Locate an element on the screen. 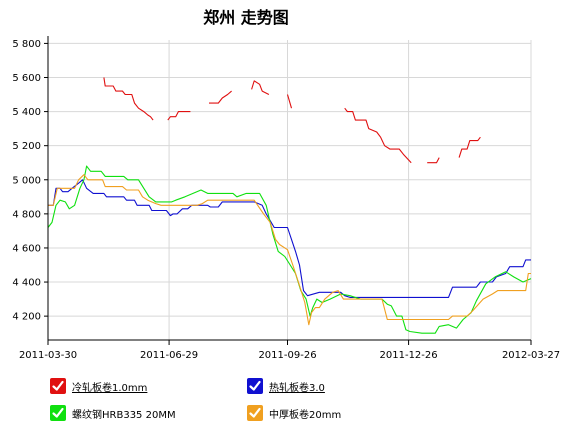  y-tick-label: 5 400 is located at coordinates (26, 112).